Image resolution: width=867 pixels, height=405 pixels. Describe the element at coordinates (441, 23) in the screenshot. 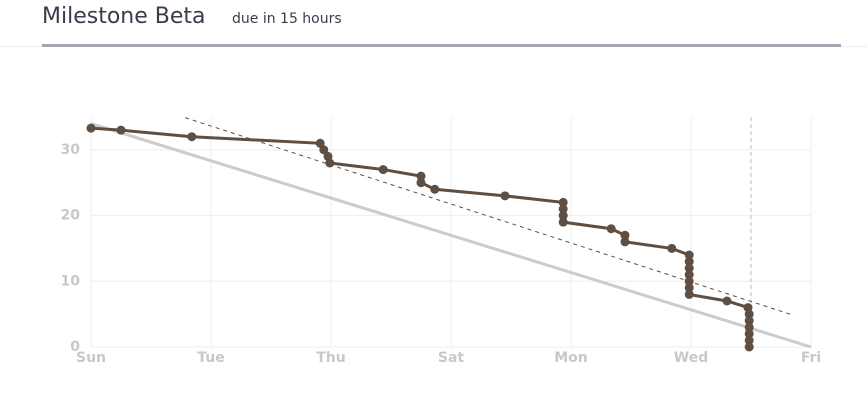

I see `header: Milestone Beta due in 15 hours` at that location.